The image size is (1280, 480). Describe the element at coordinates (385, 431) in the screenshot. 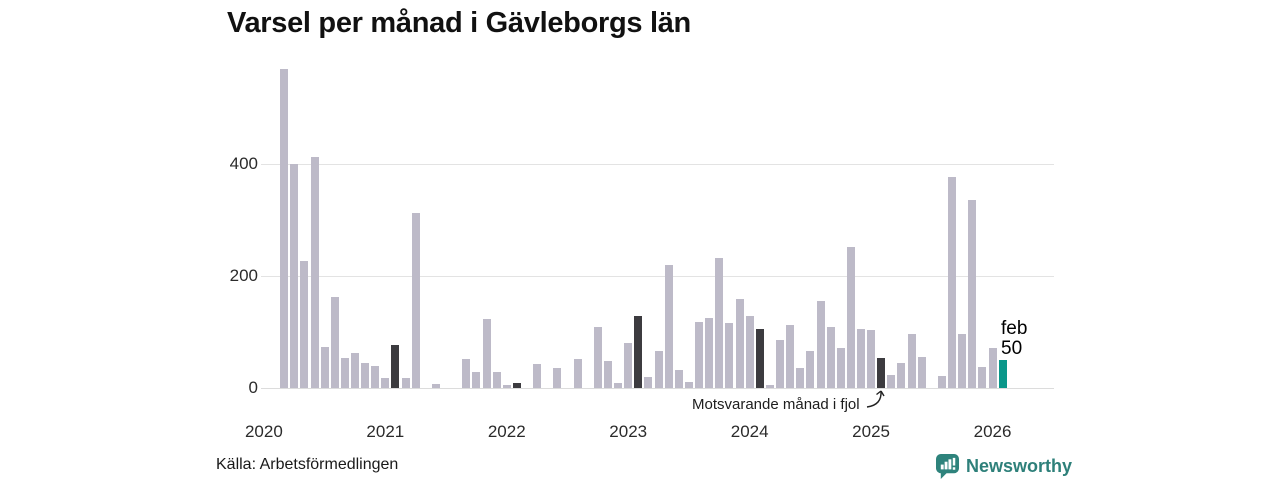

I see `x-axis-year-label-2021: 2021` at that location.